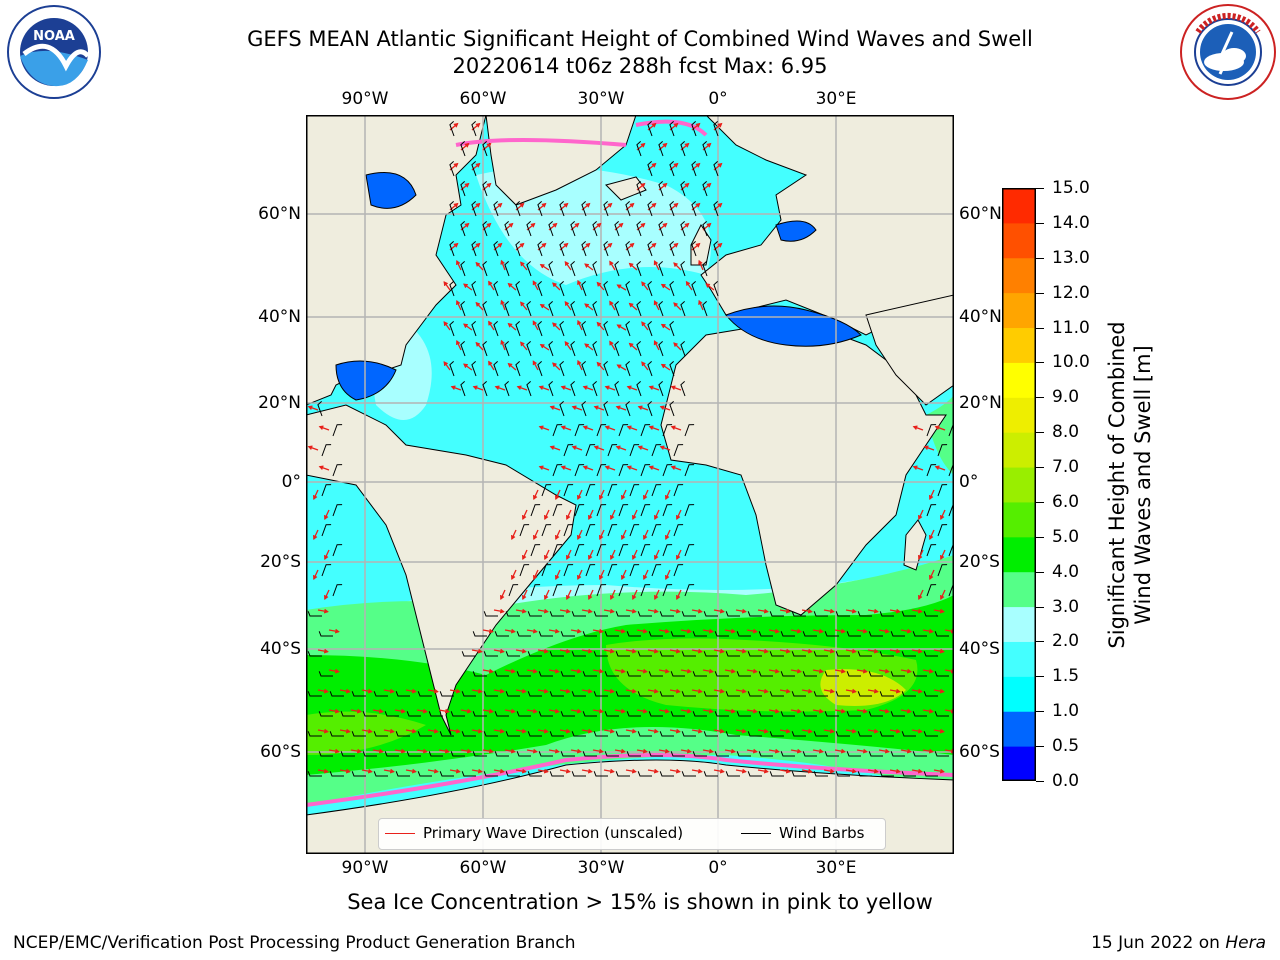 This screenshot has height=960, width=1280. Describe the element at coordinates (279, 403) in the screenshot. I see `lat-tick-left: 20°N` at that location.